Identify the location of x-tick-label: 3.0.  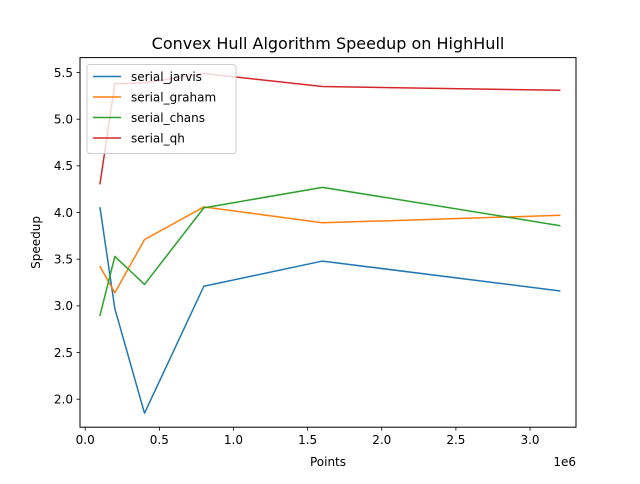
(529, 440).